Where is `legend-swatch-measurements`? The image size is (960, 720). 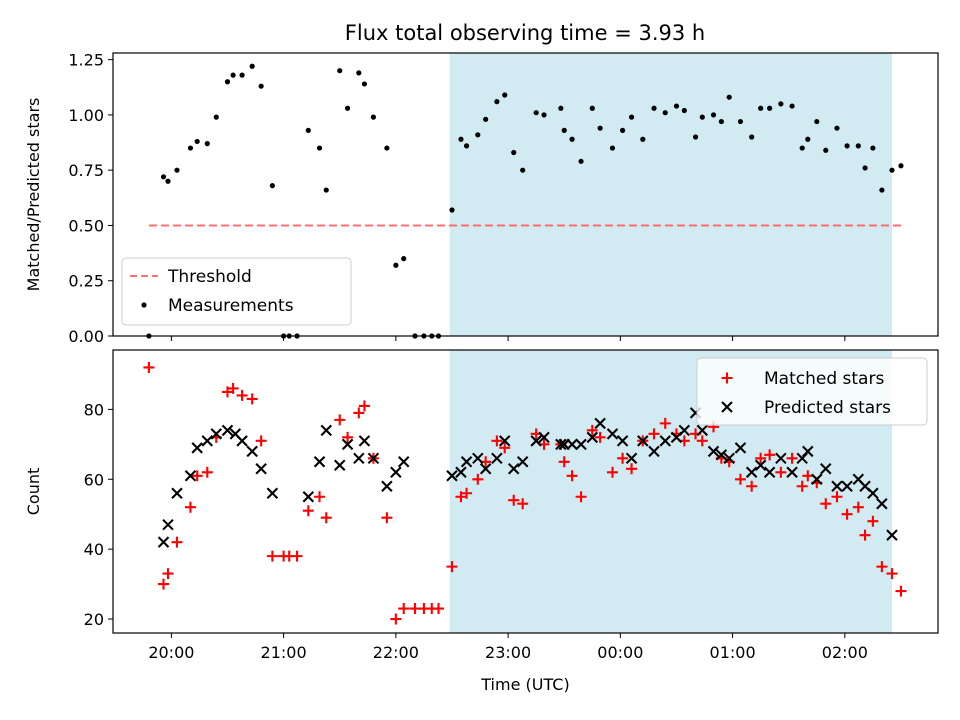
legend-swatch-measurements is located at coordinates (144, 305).